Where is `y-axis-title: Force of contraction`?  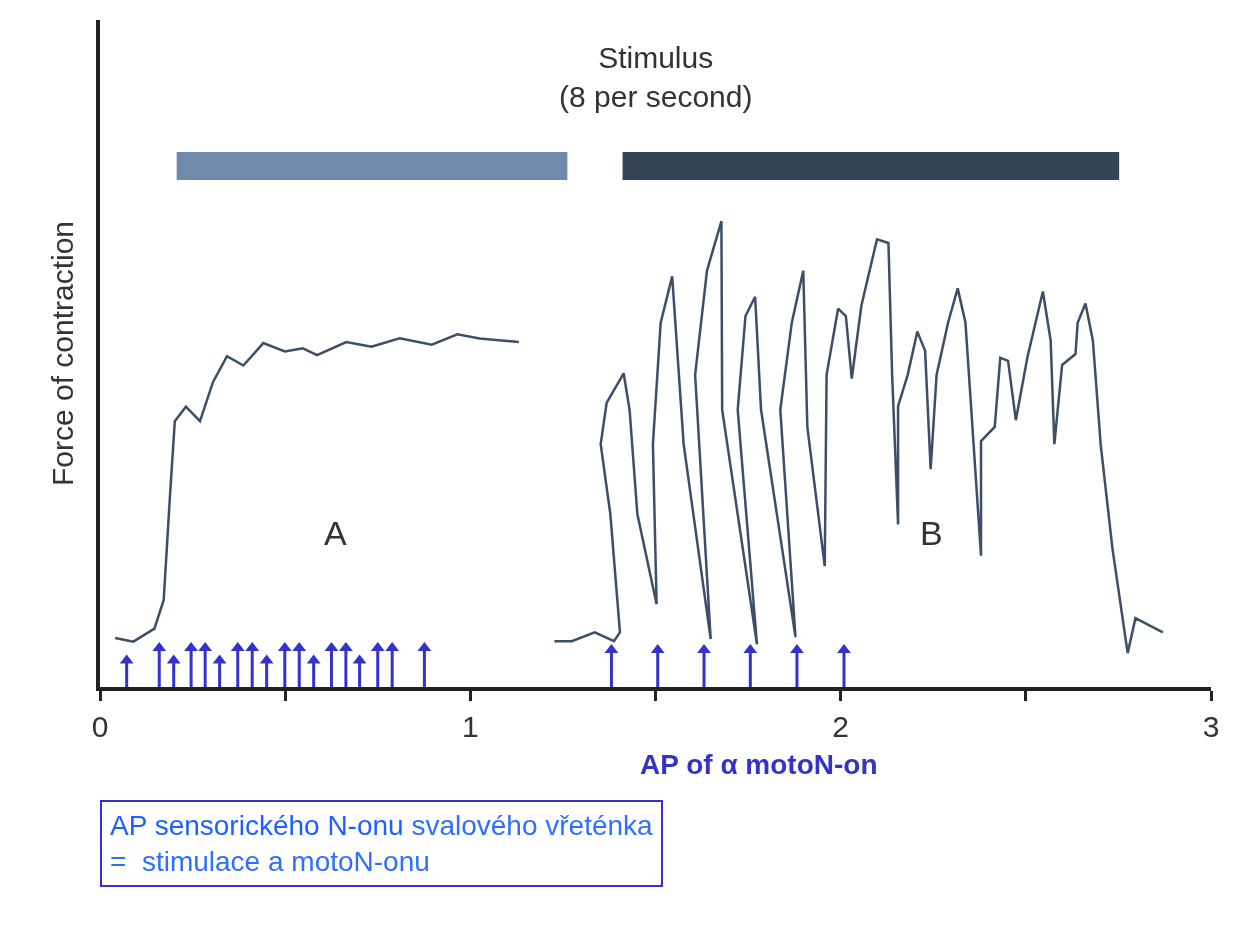 y-axis-title: Force of contraction is located at coordinates (62, 353).